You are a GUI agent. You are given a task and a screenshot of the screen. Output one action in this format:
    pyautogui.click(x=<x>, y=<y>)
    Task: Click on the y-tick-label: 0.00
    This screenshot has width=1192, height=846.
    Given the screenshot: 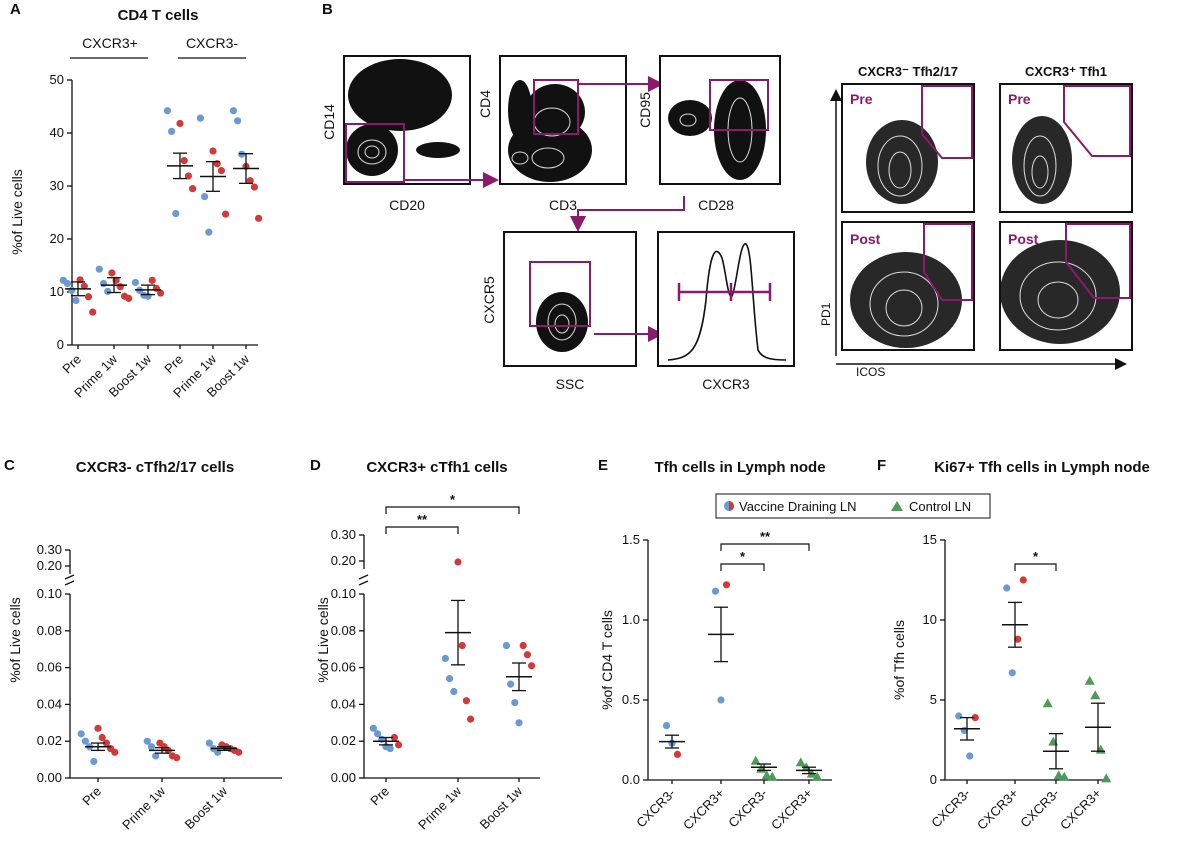 What is the action you would take?
    pyautogui.click(x=49, y=777)
    